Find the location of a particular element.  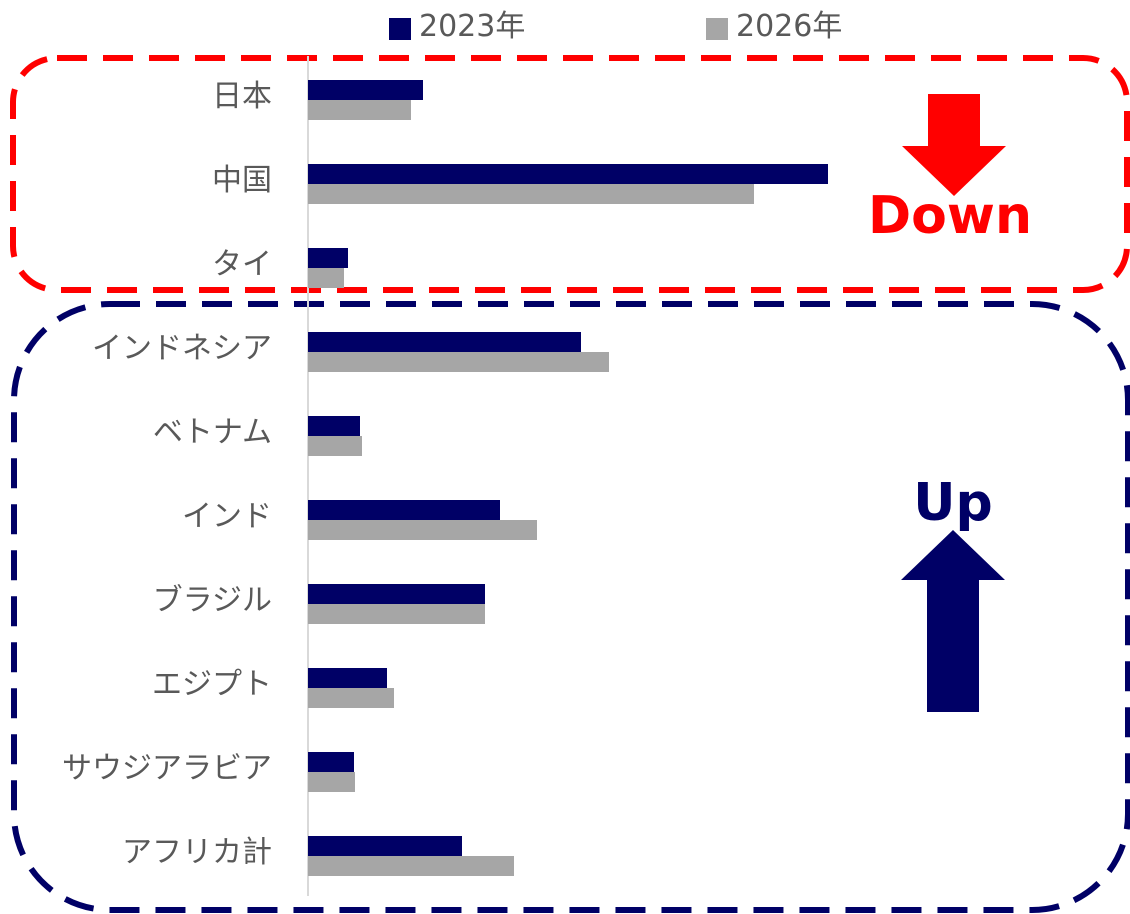

legend-swatch-2026 is located at coordinates (717, 29).